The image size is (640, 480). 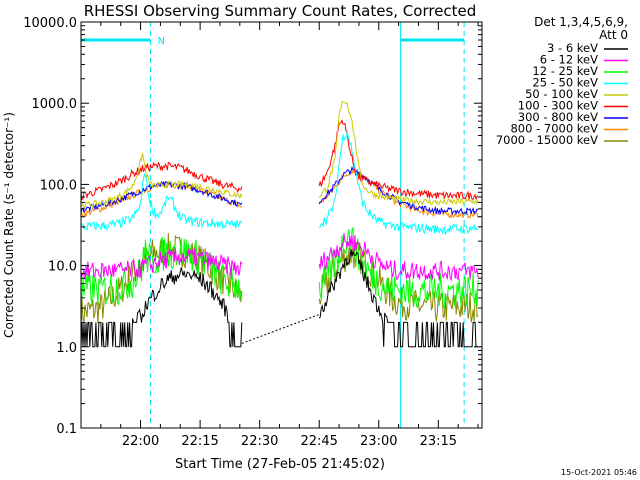 What do you see at coordinates (280, 464) in the screenshot?
I see `x-axis-label: Start Time (27-Feb-05 21:45:02)` at bounding box center [280, 464].